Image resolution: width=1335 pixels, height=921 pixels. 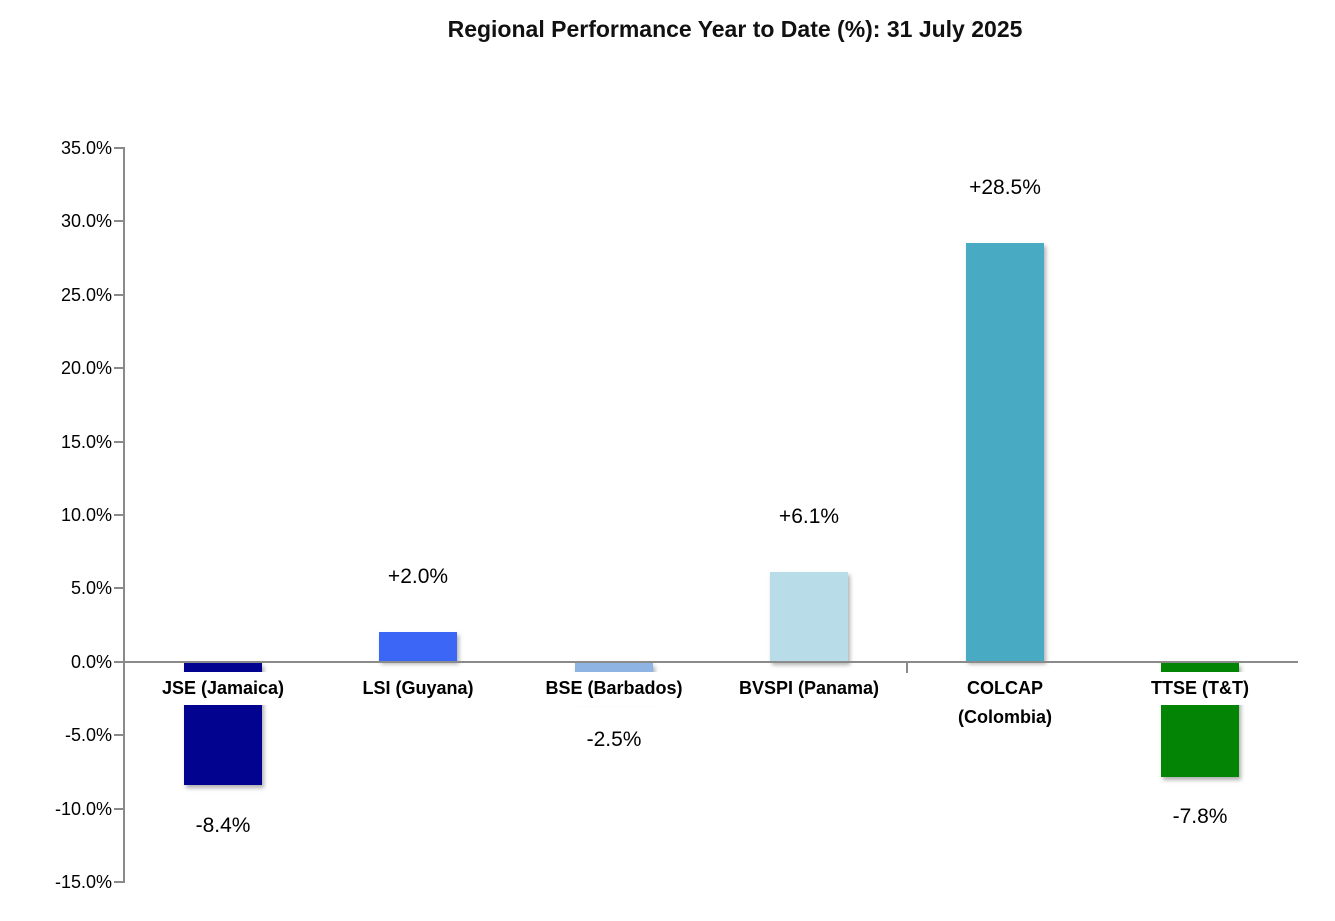 I want to click on bar-value-label-bvspi-panama: +6.1%, so click(x=809, y=516).